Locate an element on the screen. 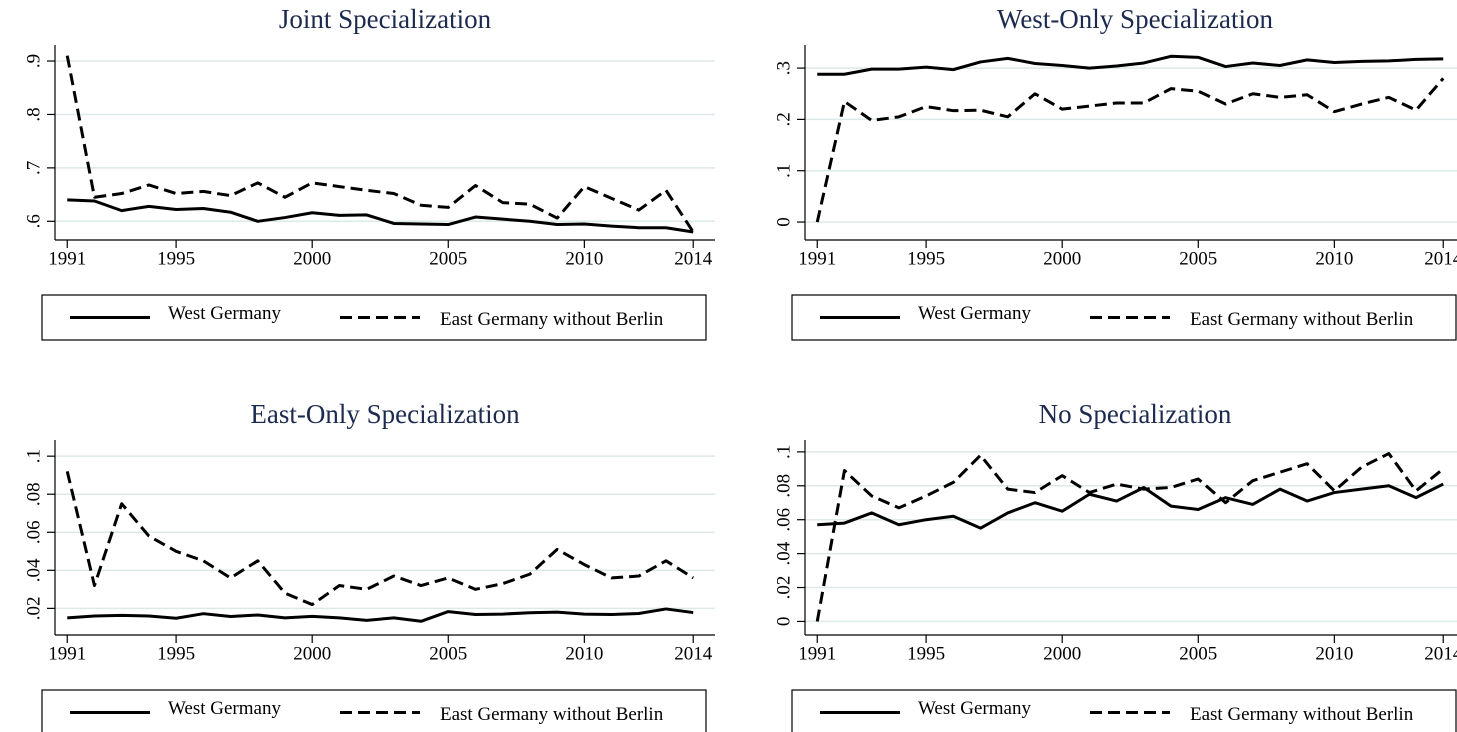 The image size is (1457, 732). y-tick-label: .9 is located at coordinates (33, 61).